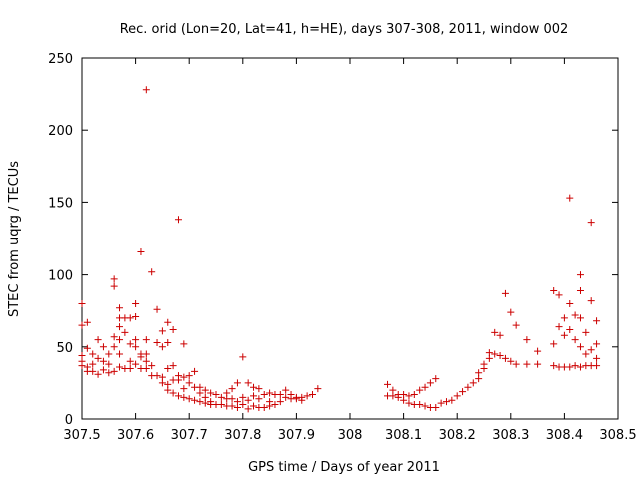 The image size is (640, 484). I want to click on x-tick-label: 308.5, so click(617, 435).